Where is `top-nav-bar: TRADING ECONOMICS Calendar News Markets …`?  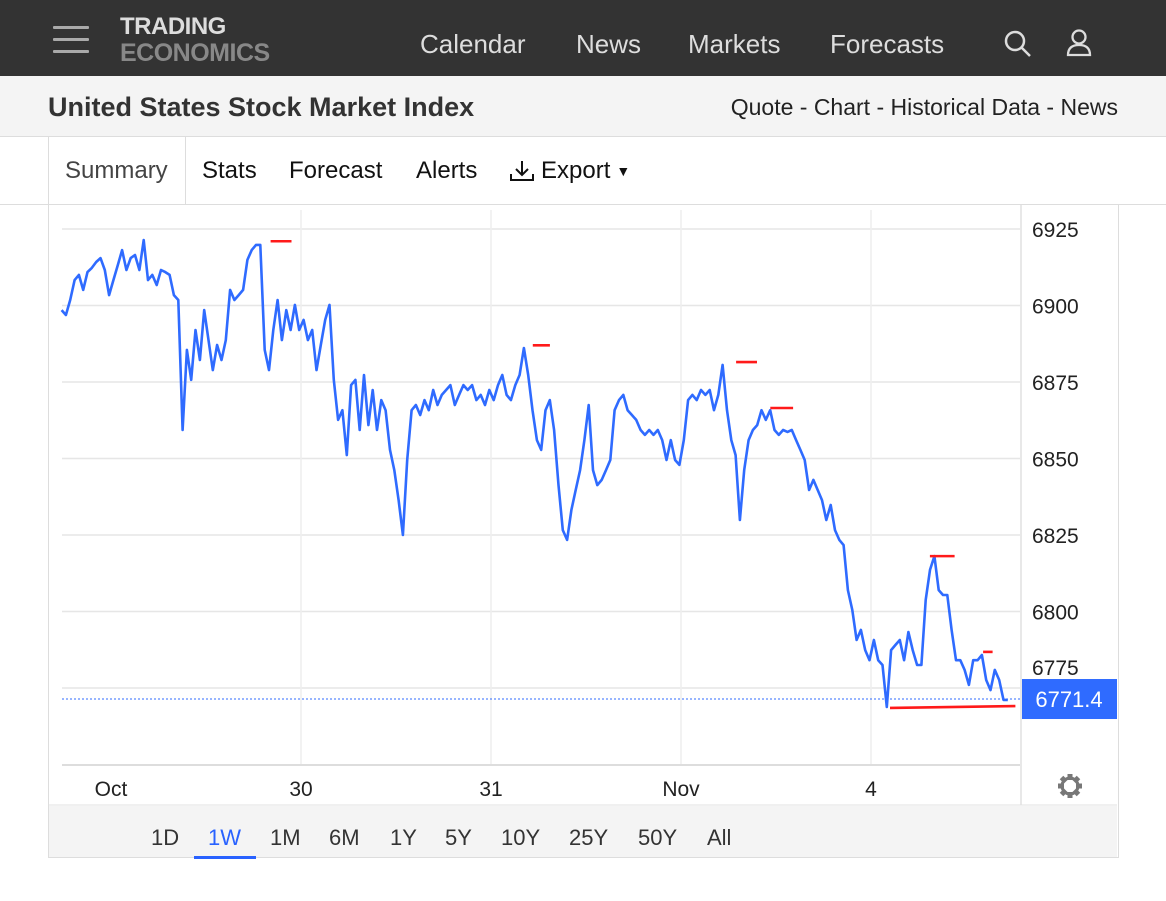 top-nav-bar: TRADING ECONOMICS Calendar News Markets … is located at coordinates (583, 38).